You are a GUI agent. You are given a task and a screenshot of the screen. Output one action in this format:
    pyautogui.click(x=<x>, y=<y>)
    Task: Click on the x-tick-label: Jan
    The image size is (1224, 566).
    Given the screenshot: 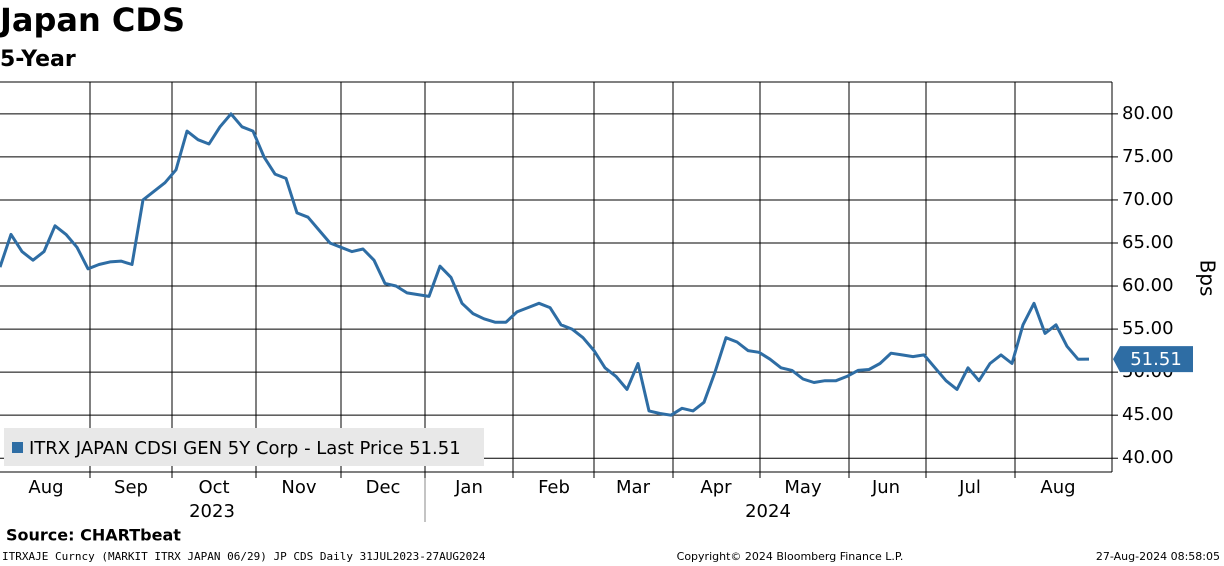 What is the action you would take?
    pyautogui.click(x=468, y=487)
    